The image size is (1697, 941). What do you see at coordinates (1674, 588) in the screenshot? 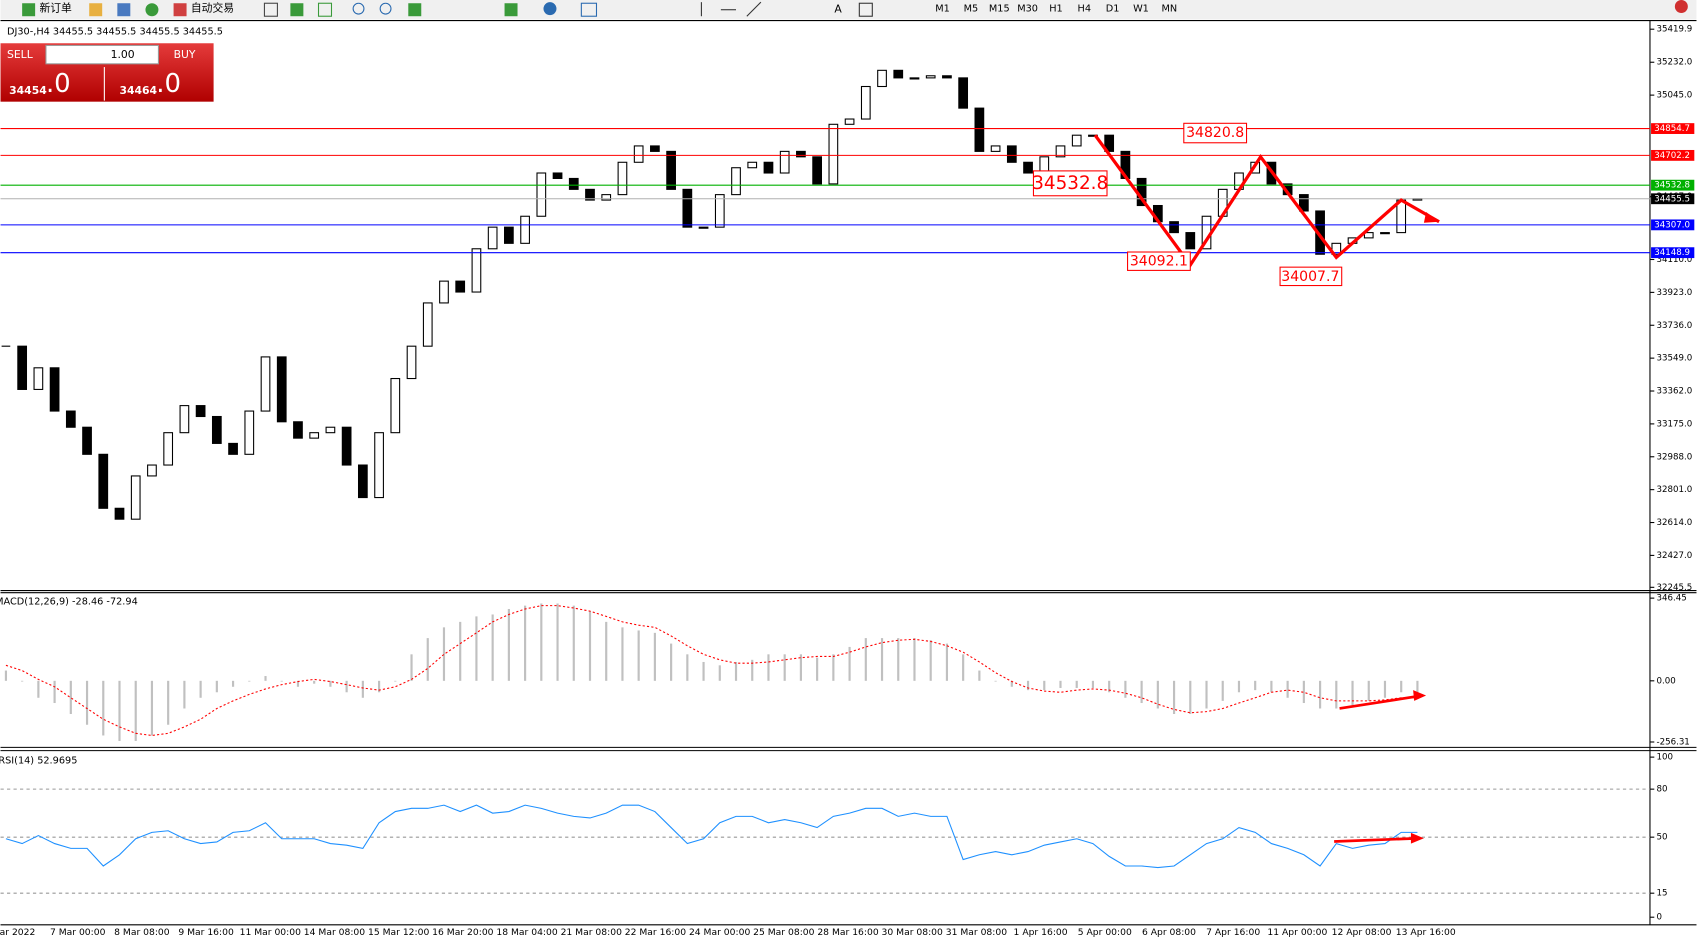
I see `y-tick-label: 32245.5` at bounding box center [1674, 588].